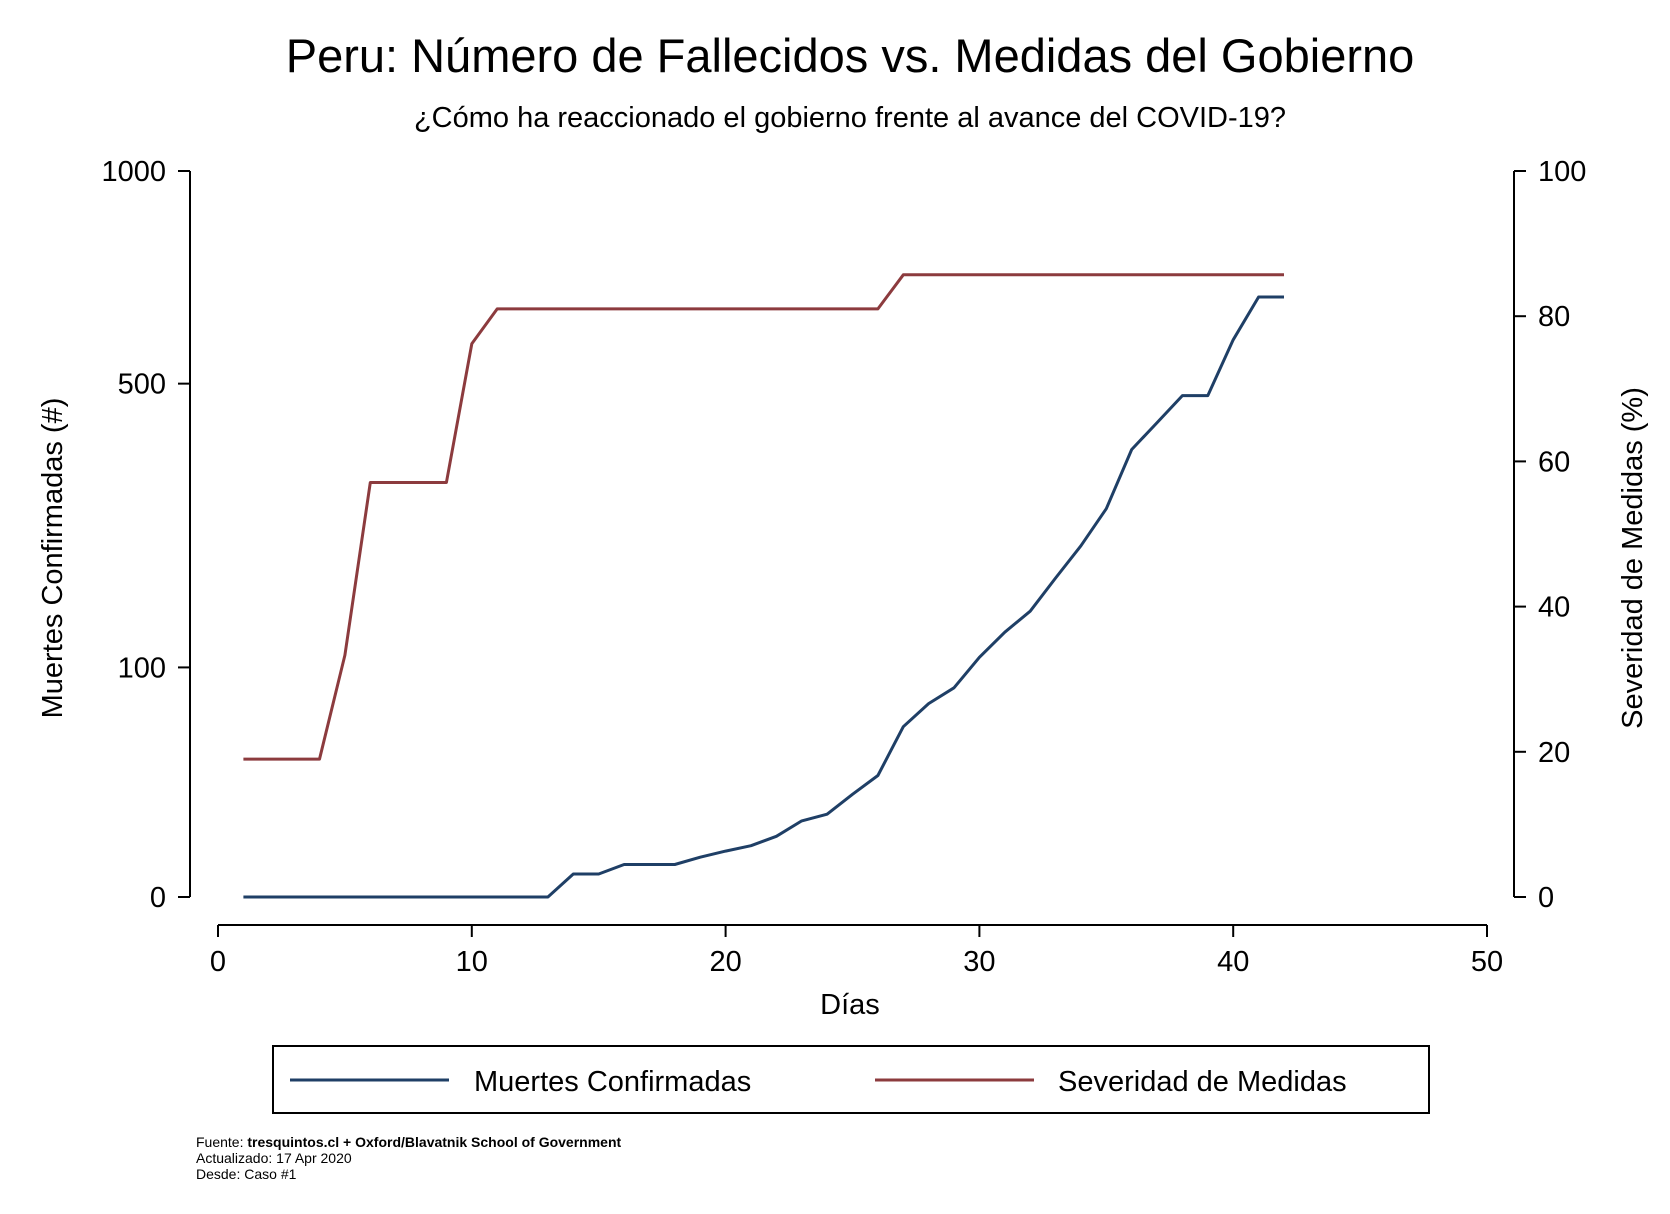  What do you see at coordinates (725, 962) in the screenshot?
I see `x-tick-label: 20` at bounding box center [725, 962].